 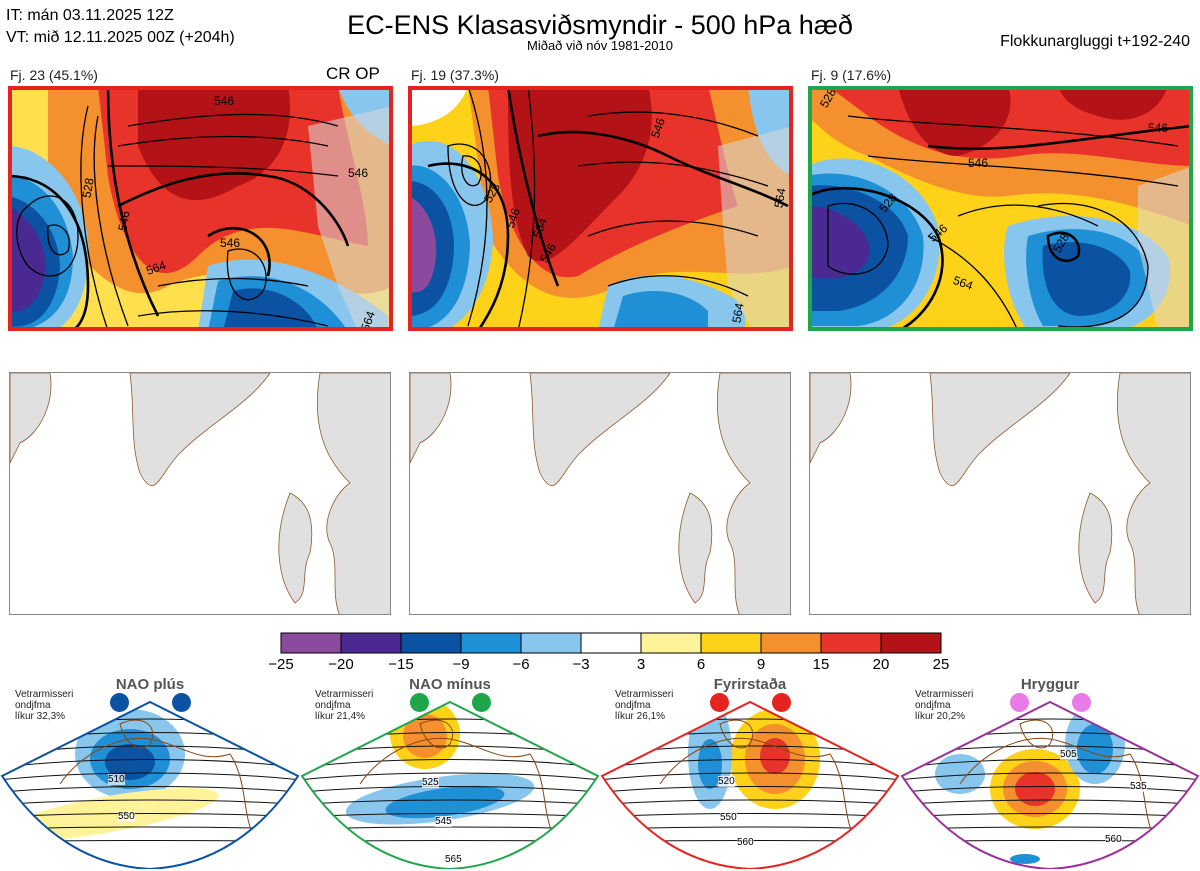 I want to click on cluster-3-frame, so click(x=1000, y=208).